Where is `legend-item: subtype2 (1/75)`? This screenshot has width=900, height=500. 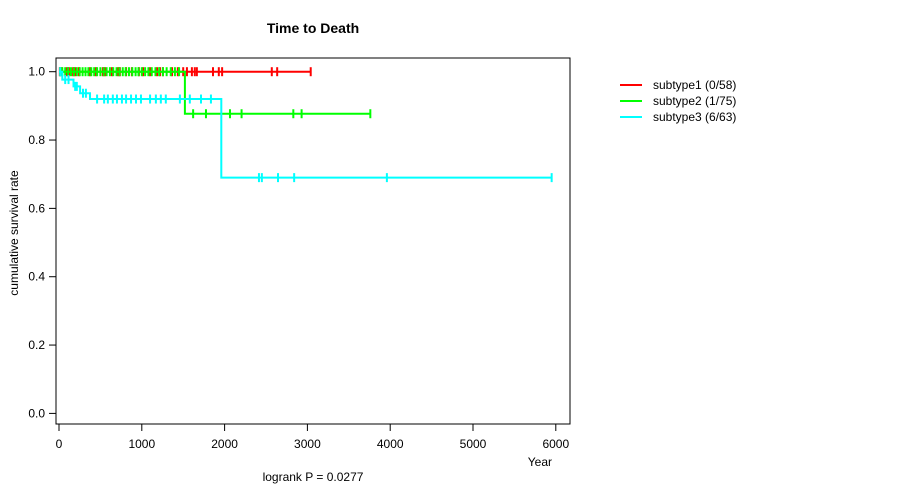 legend-item: subtype2 (1/75) is located at coordinates (678, 101).